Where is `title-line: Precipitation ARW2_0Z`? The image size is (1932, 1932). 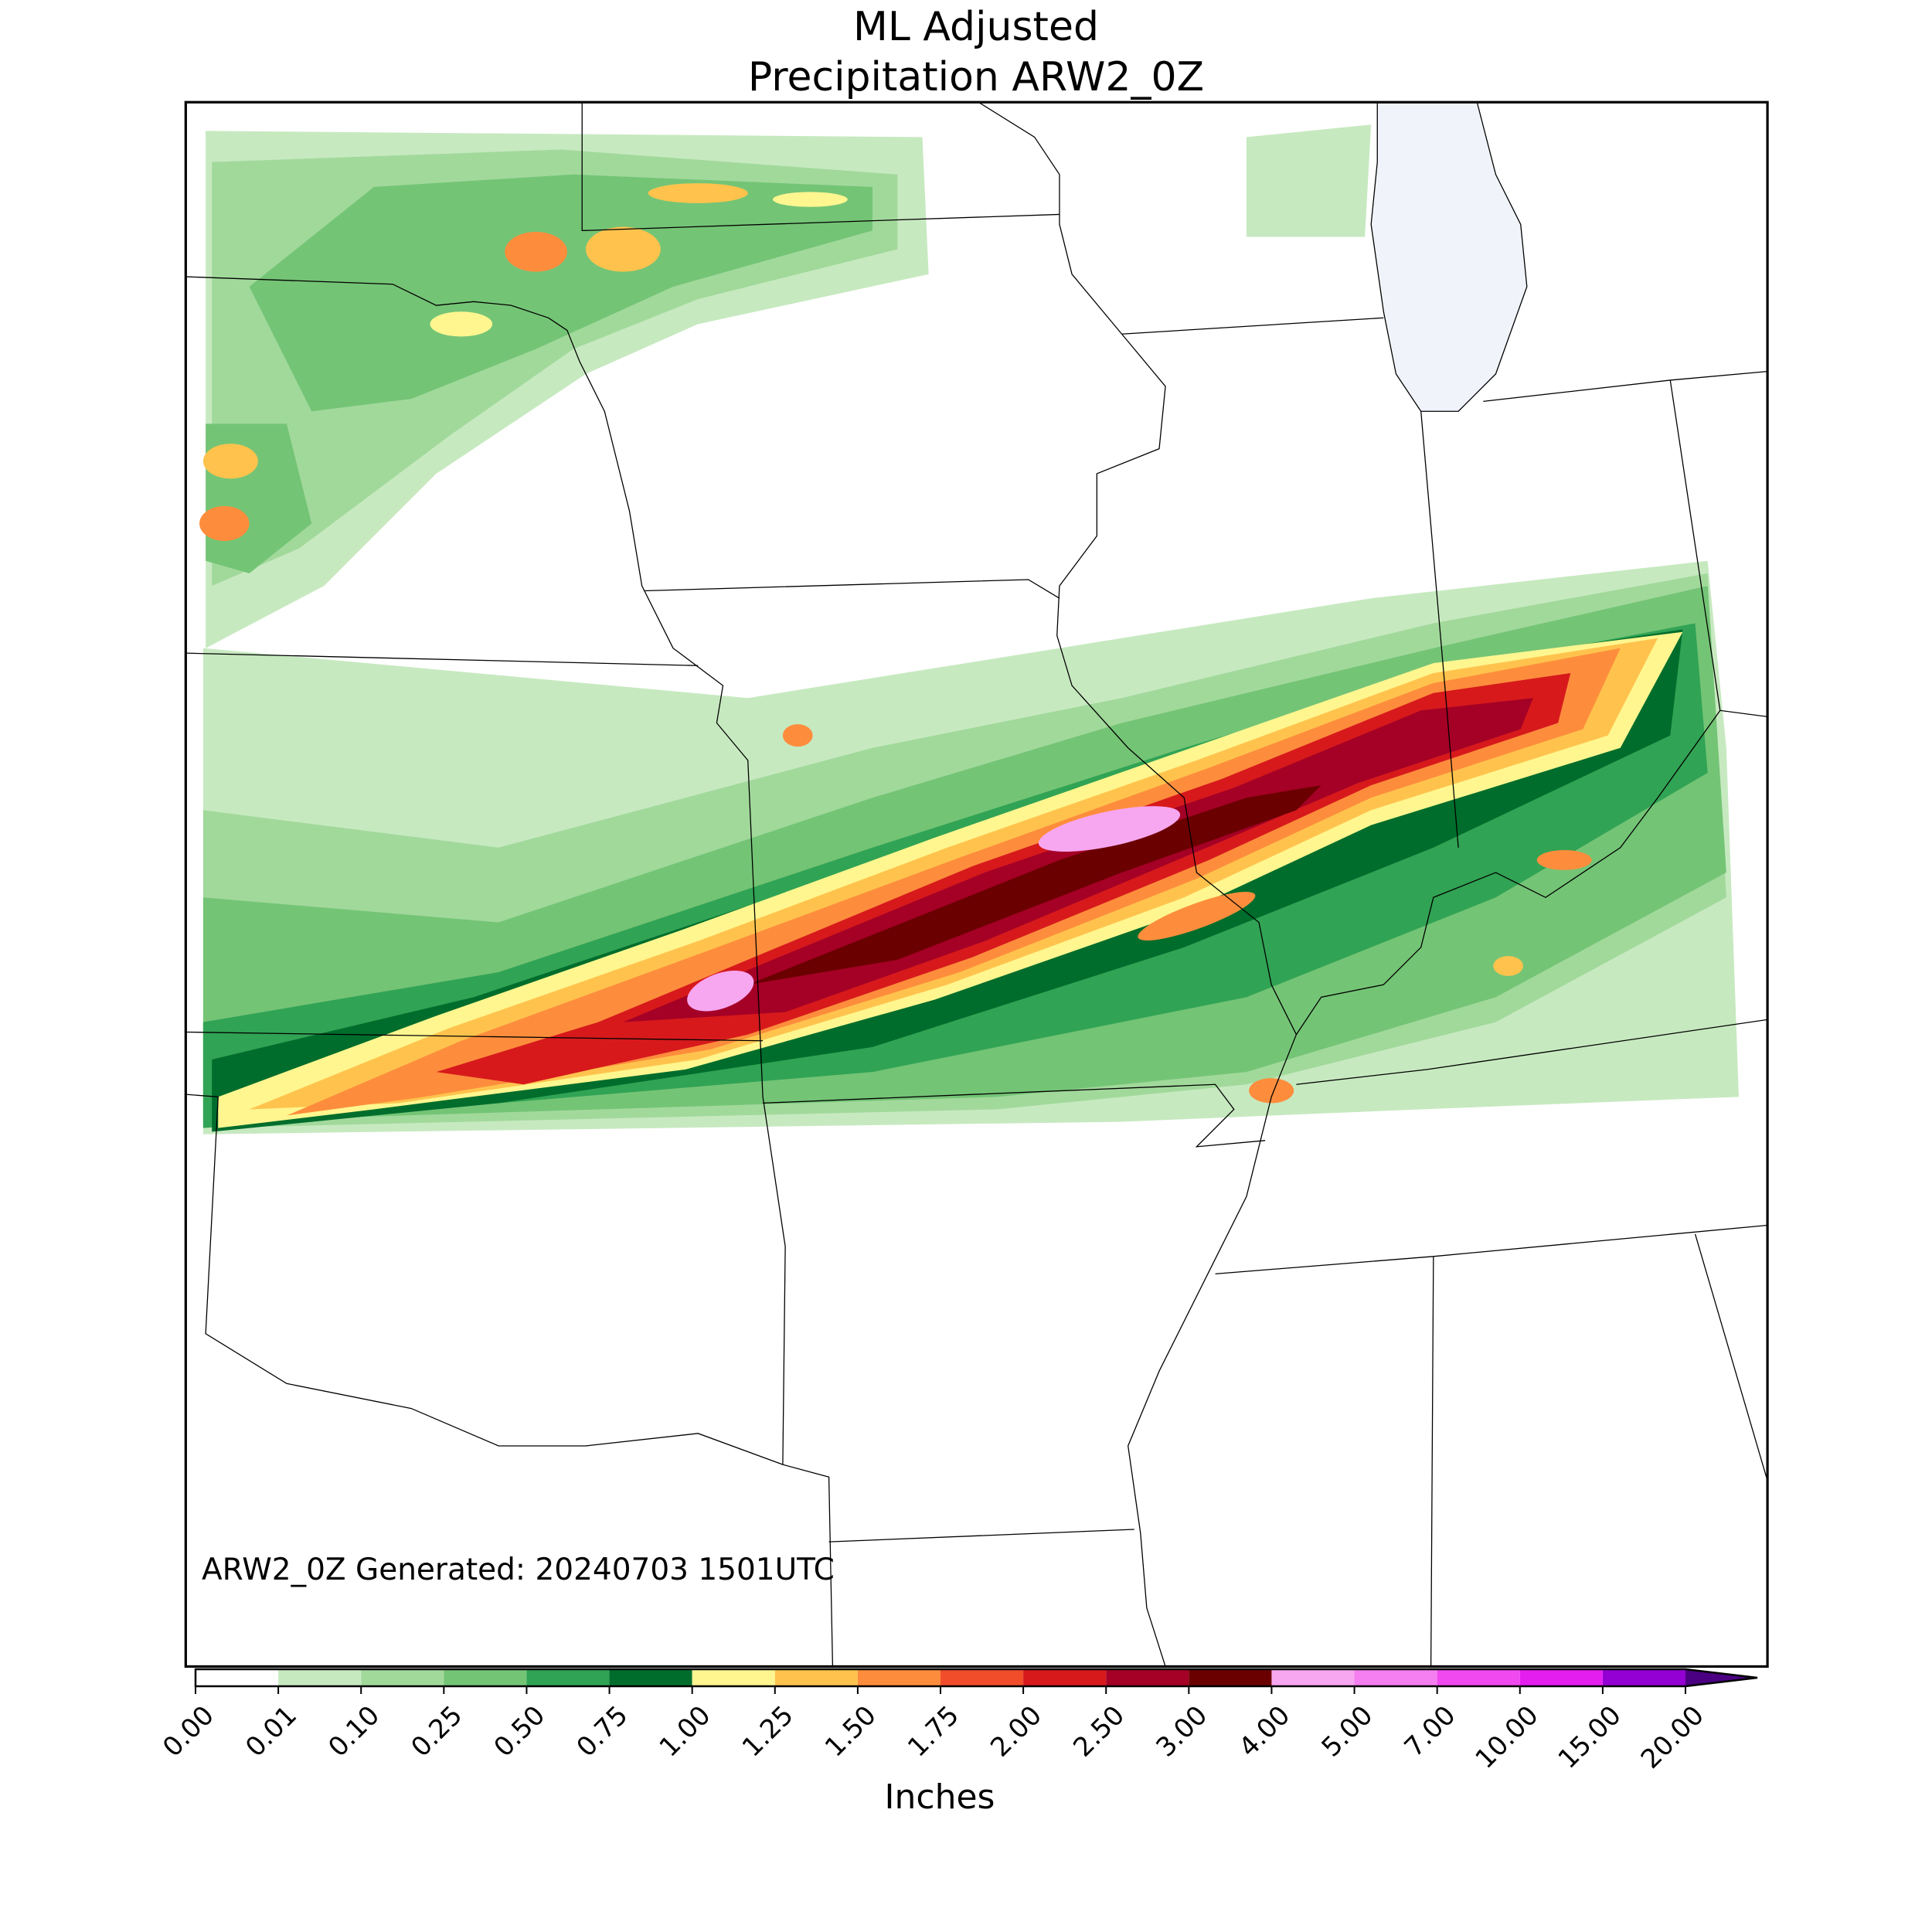 title-line: Precipitation ARW2_0Z is located at coordinates (976, 77).